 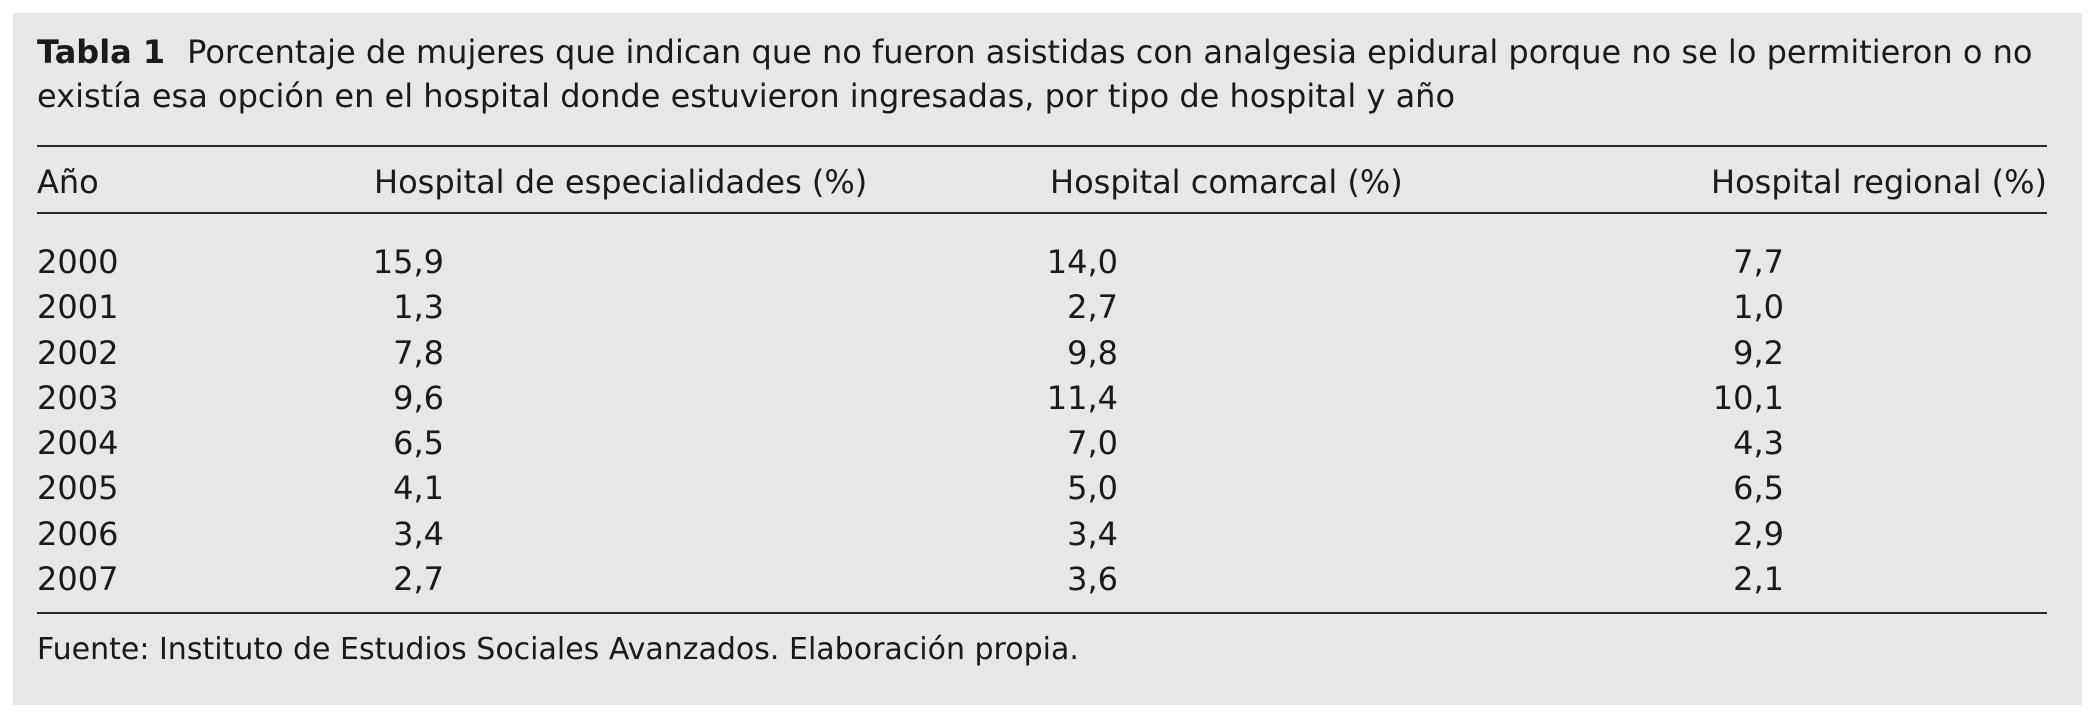 I want to click on cell-year: 2005, so click(x=78, y=488).